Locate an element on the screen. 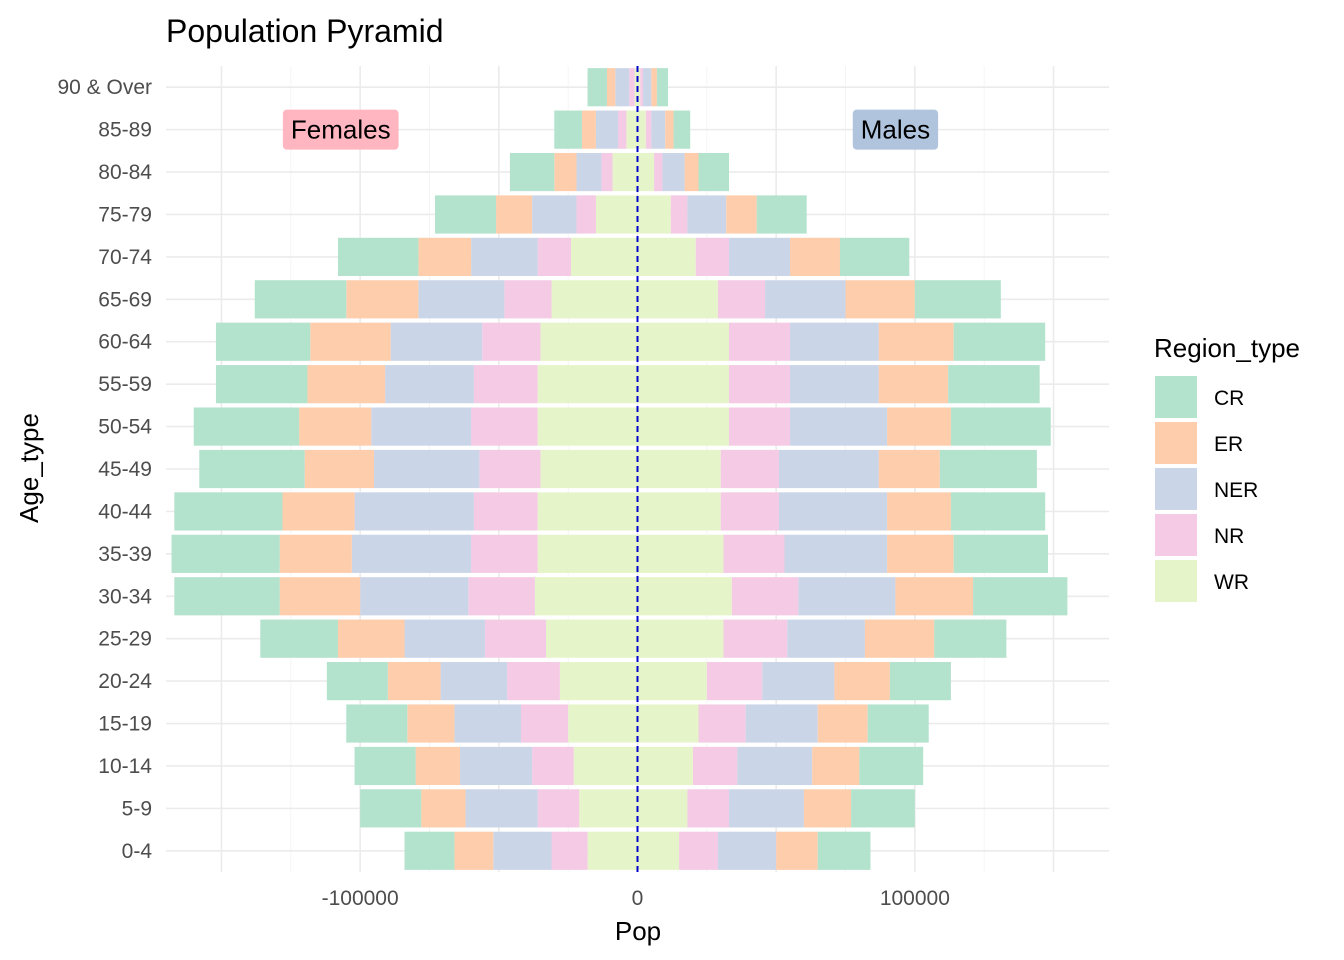 Image resolution: width=1344 pixels, height=960 pixels. annotation-males: Males is located at coordinates (895, 129).